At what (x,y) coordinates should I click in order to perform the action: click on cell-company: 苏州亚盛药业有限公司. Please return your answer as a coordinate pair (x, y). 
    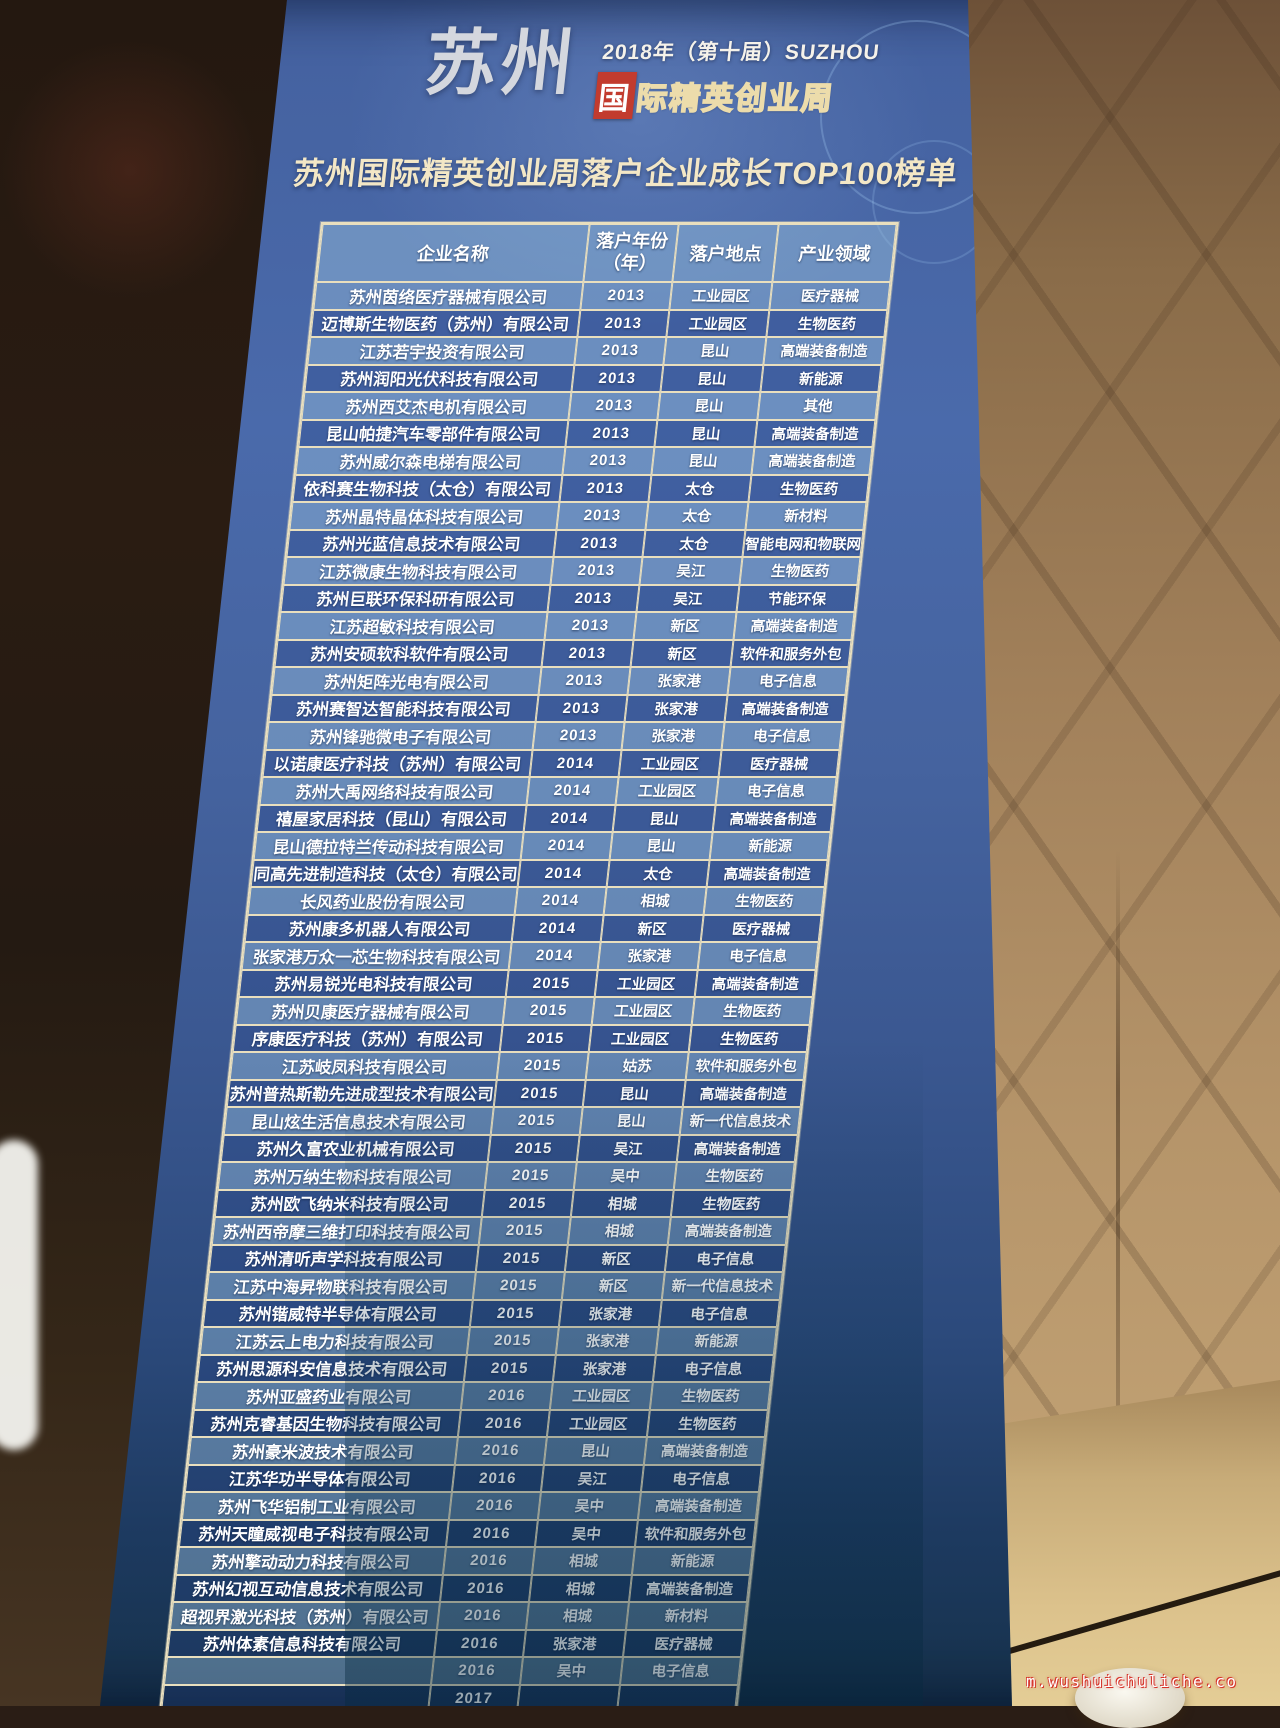
    Looking at the image, I should click on (328, 1396).